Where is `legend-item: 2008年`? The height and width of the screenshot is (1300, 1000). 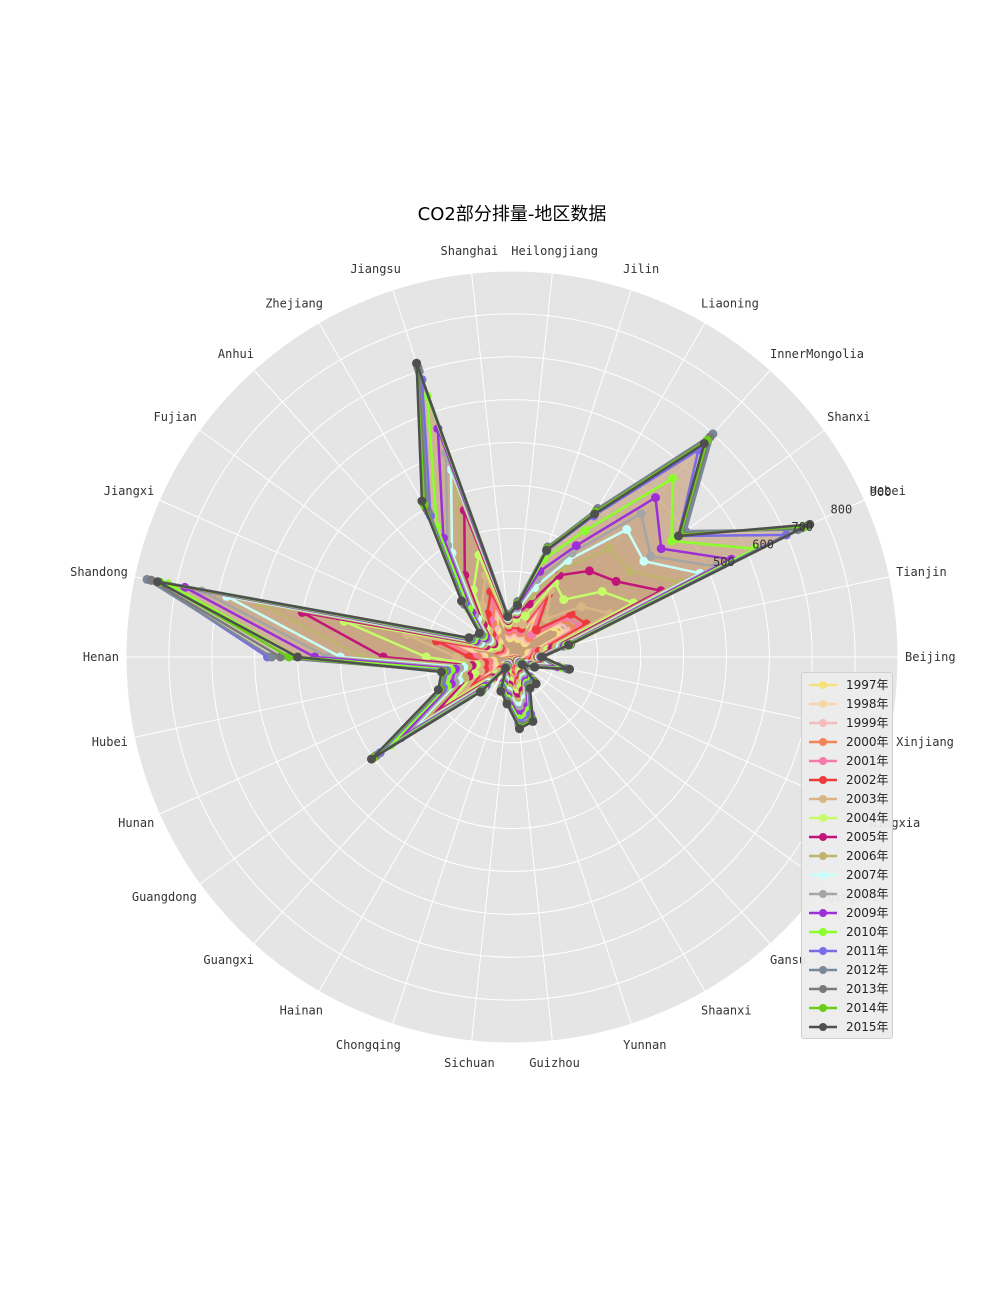 legend-item: 2008年 is located at coordinates (847, 893).